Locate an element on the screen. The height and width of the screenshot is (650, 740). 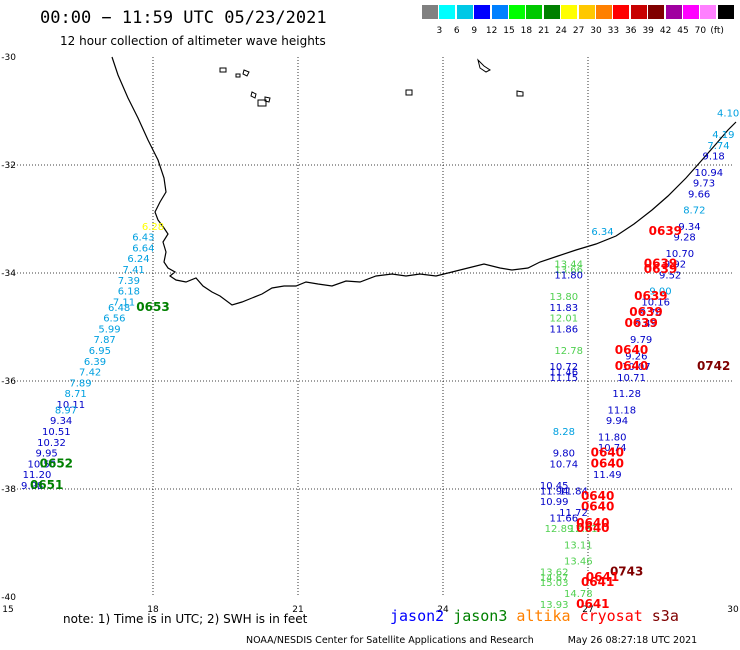
wave-height-label: 10.70 is located at coordinates (680, 254).